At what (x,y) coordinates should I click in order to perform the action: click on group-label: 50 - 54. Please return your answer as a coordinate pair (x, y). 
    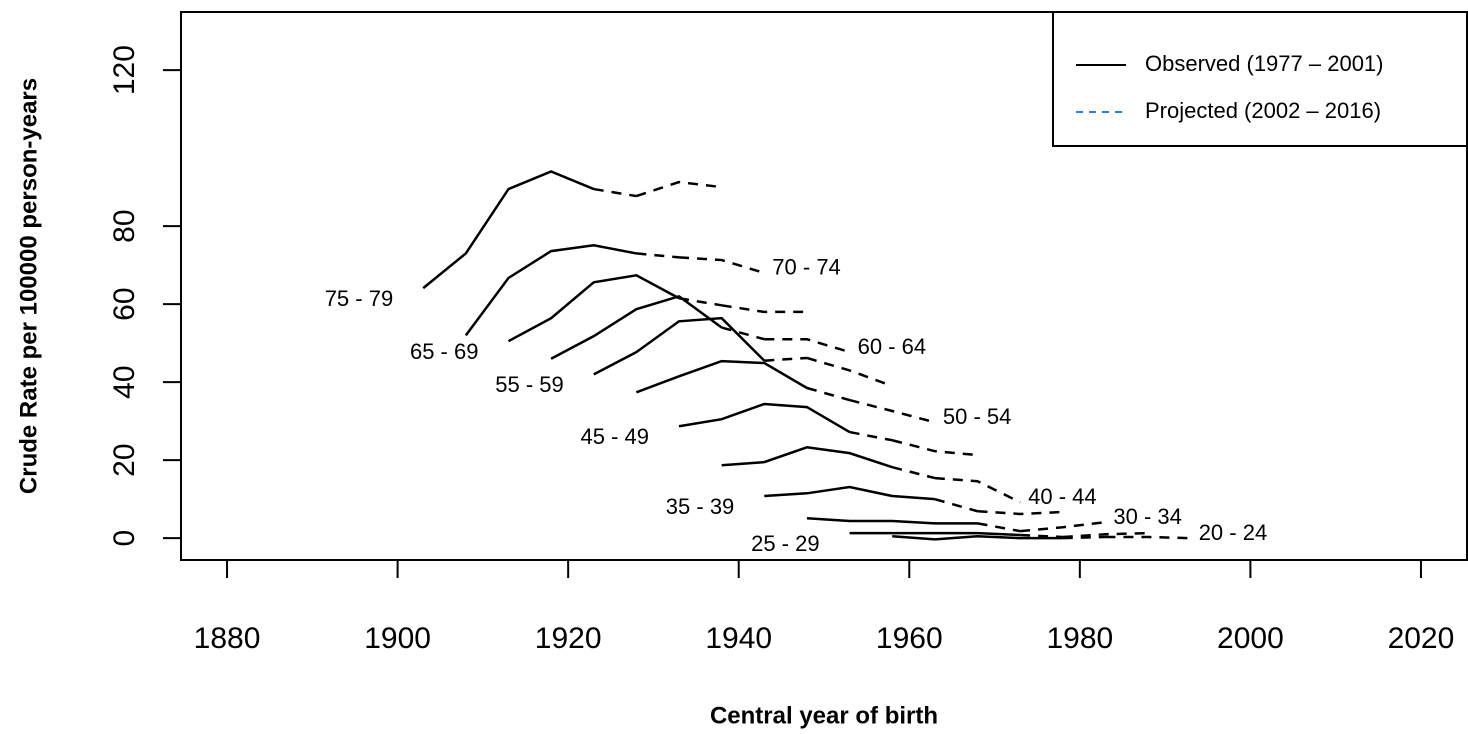
    Looking at the image, I should click on (977, 416).